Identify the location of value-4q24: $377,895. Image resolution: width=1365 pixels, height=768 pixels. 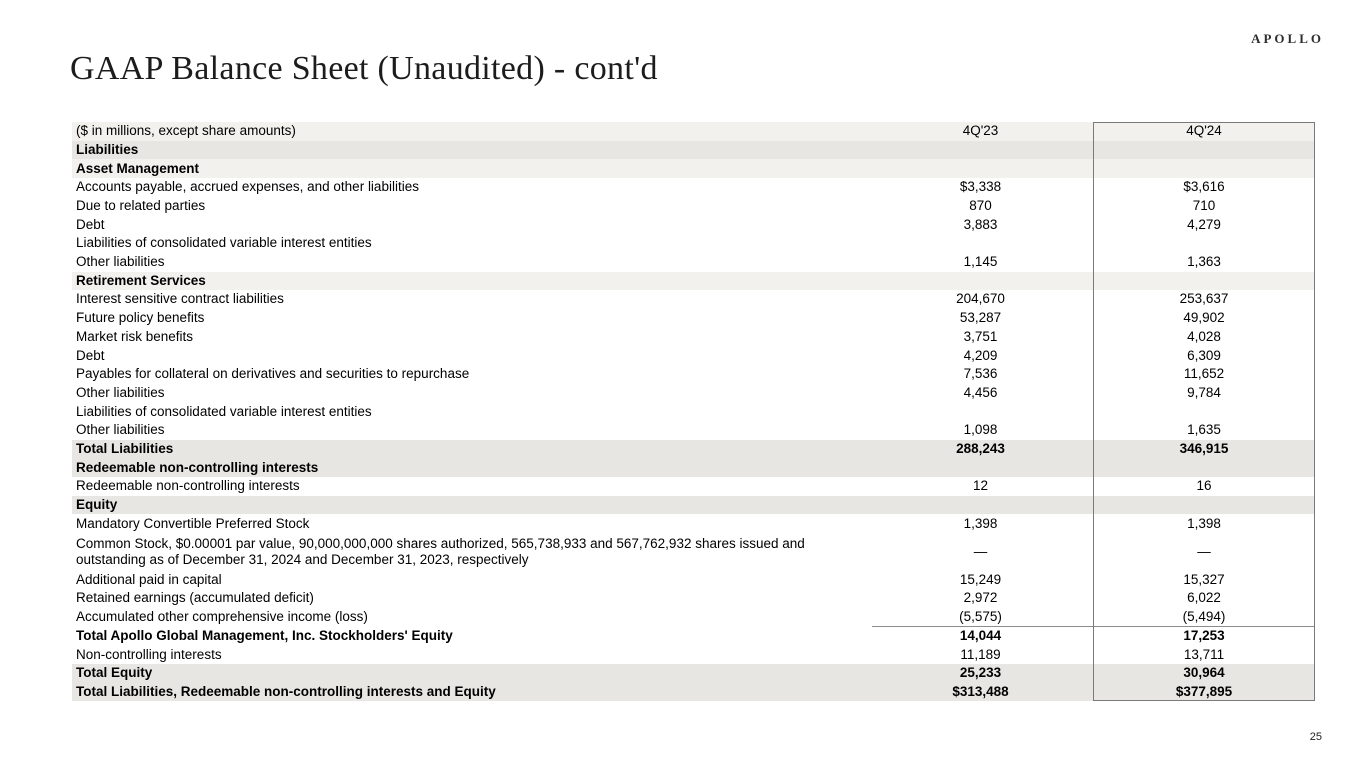
(1204, 691).